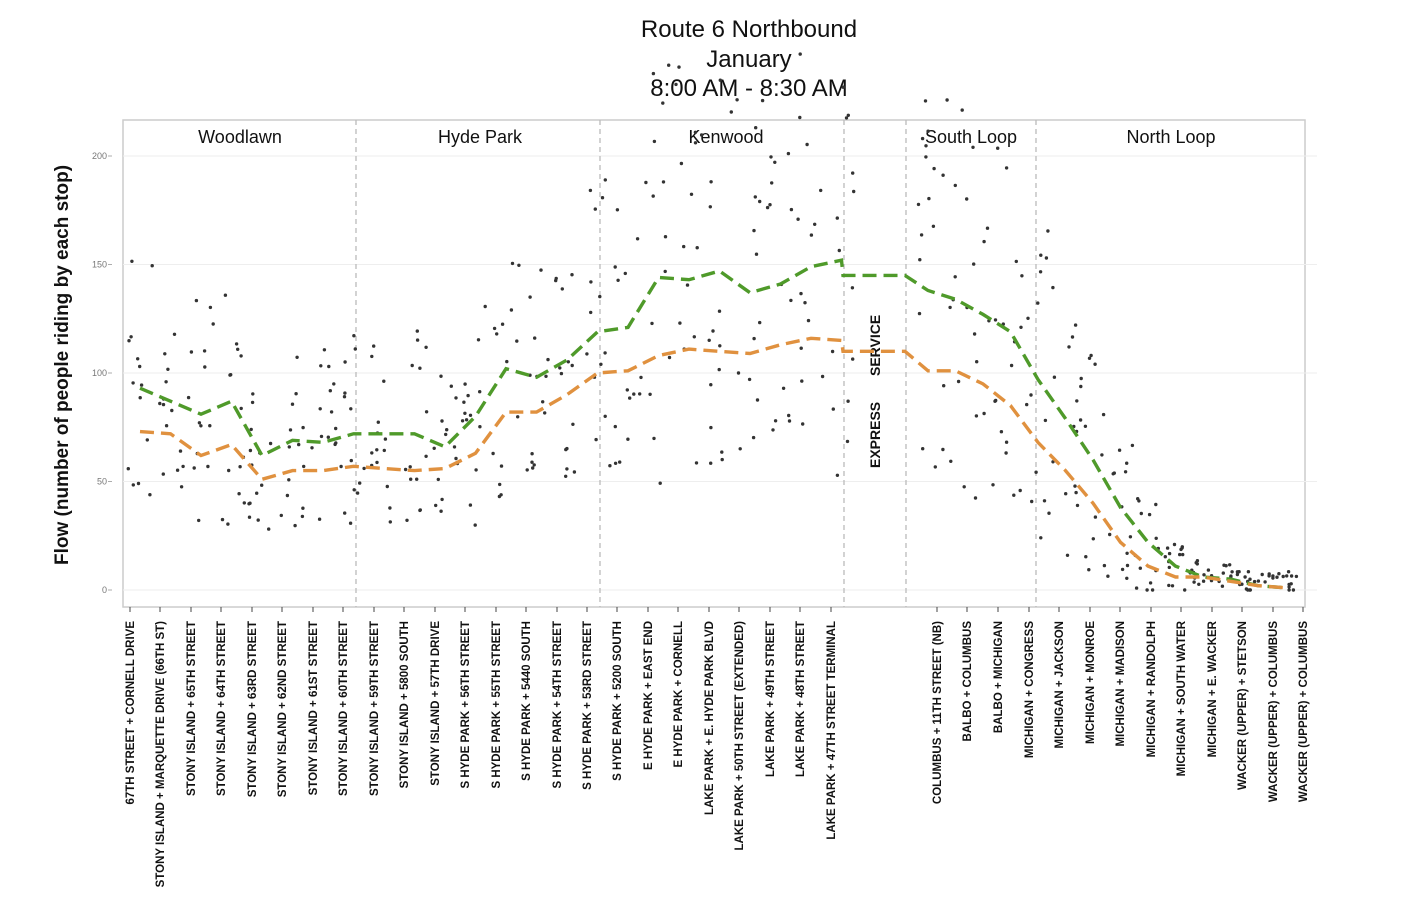 Image resolution: width=1404 pixels, height=904 pixels. Describe the element at coordinates (588, 705) in the screenshot. I see `x-tick-label: S HYDE PARK + 53RD STREET` at that location.